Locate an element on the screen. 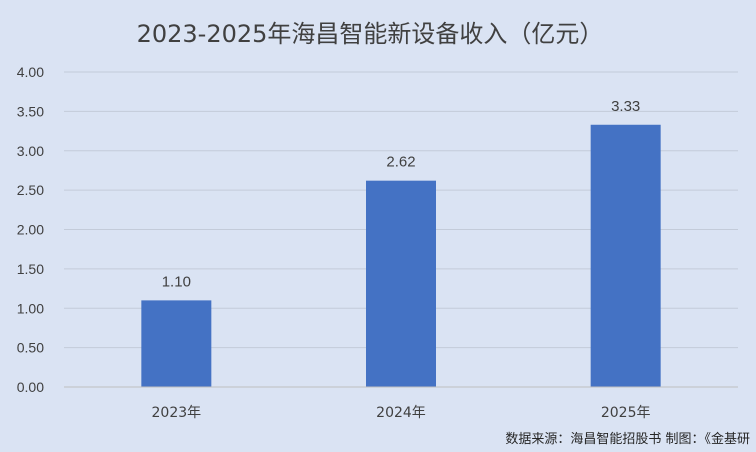  y-tick-label: 0.00 is located at coordinates (30, 387).